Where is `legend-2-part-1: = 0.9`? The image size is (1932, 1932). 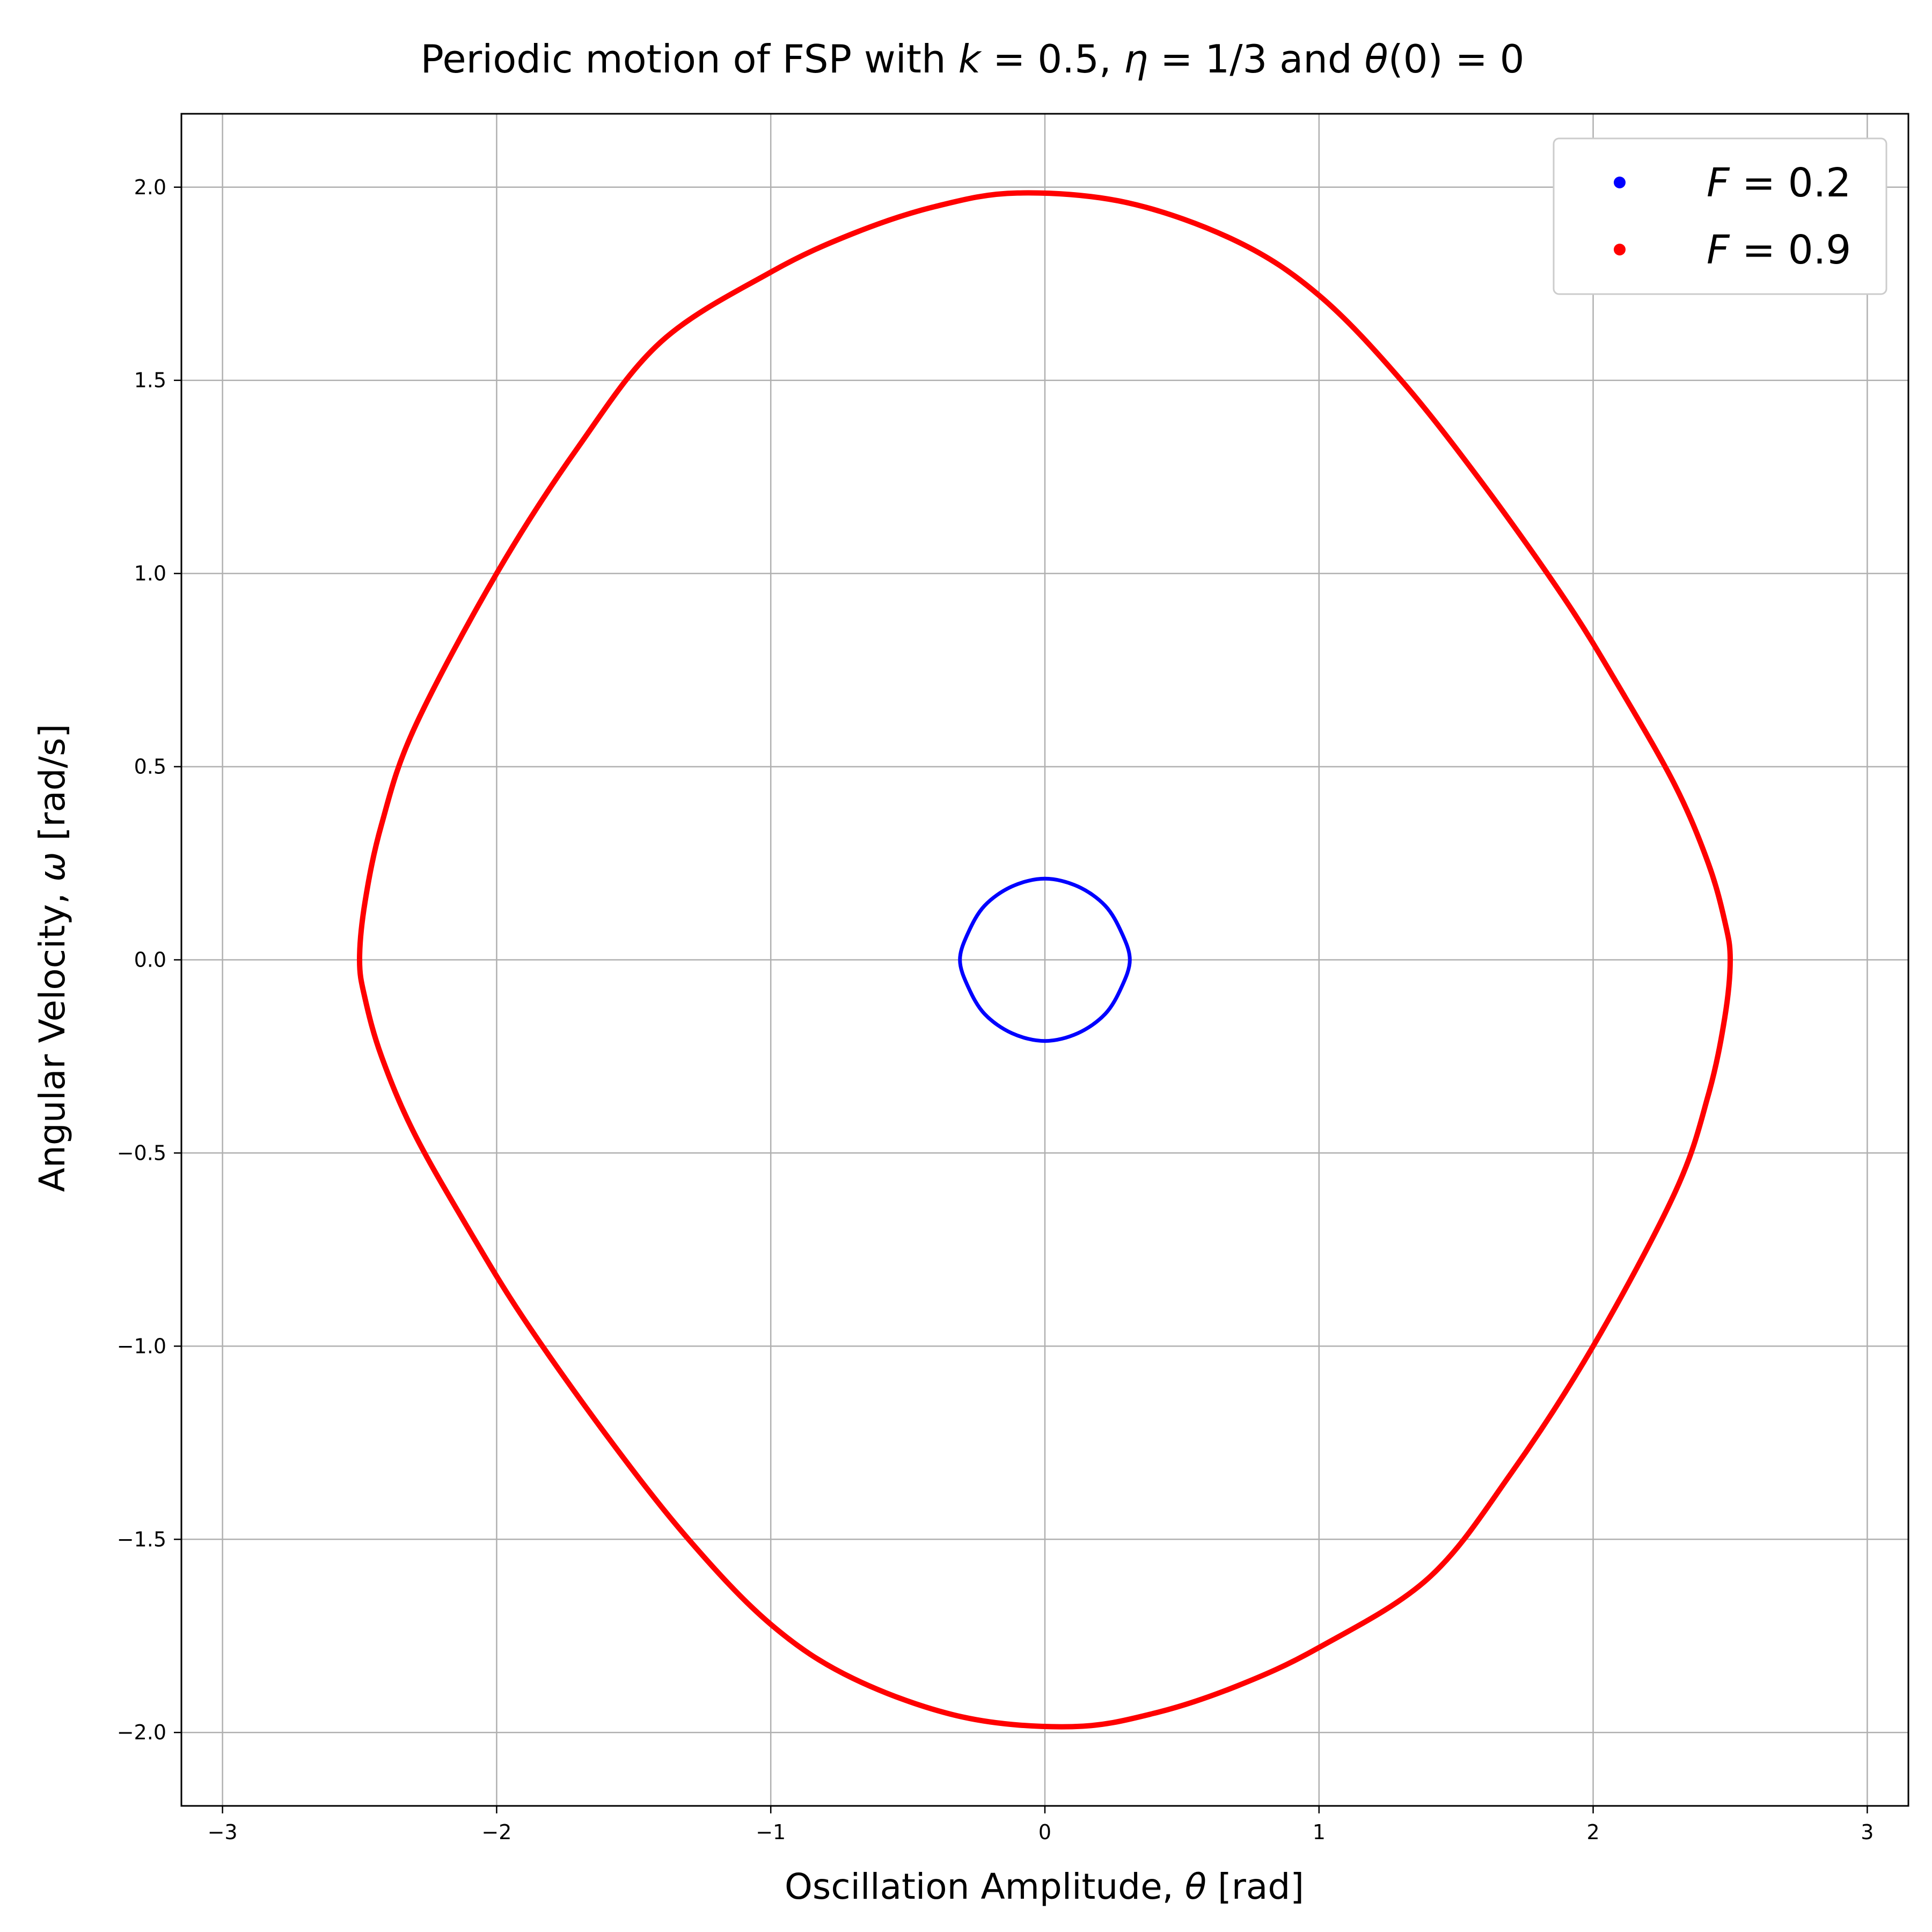
legend-2-part-1: = 0.9 is located at coordinates (1790, 250).